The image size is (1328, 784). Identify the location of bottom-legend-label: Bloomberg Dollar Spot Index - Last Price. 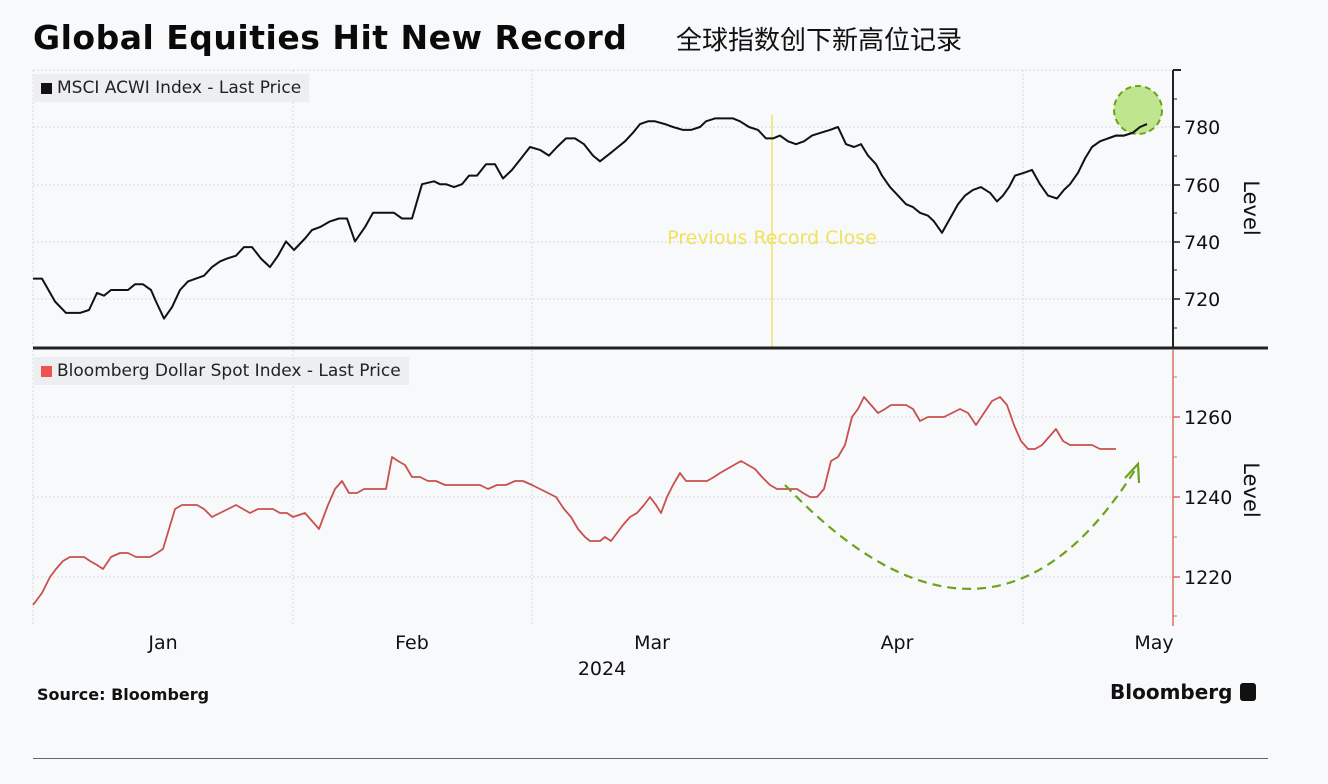
(229, 371).